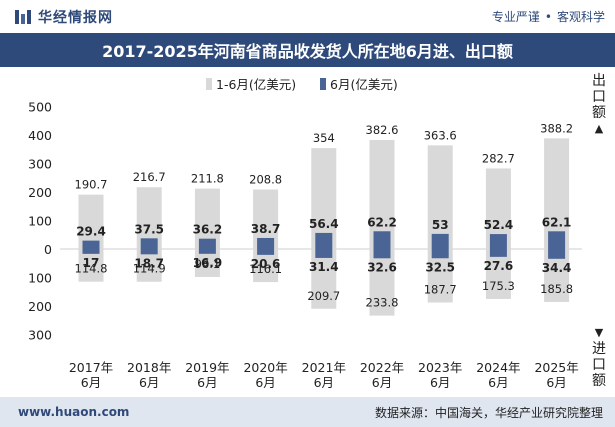  I want to click on monthly-export-label: 53, so click(440, 225).